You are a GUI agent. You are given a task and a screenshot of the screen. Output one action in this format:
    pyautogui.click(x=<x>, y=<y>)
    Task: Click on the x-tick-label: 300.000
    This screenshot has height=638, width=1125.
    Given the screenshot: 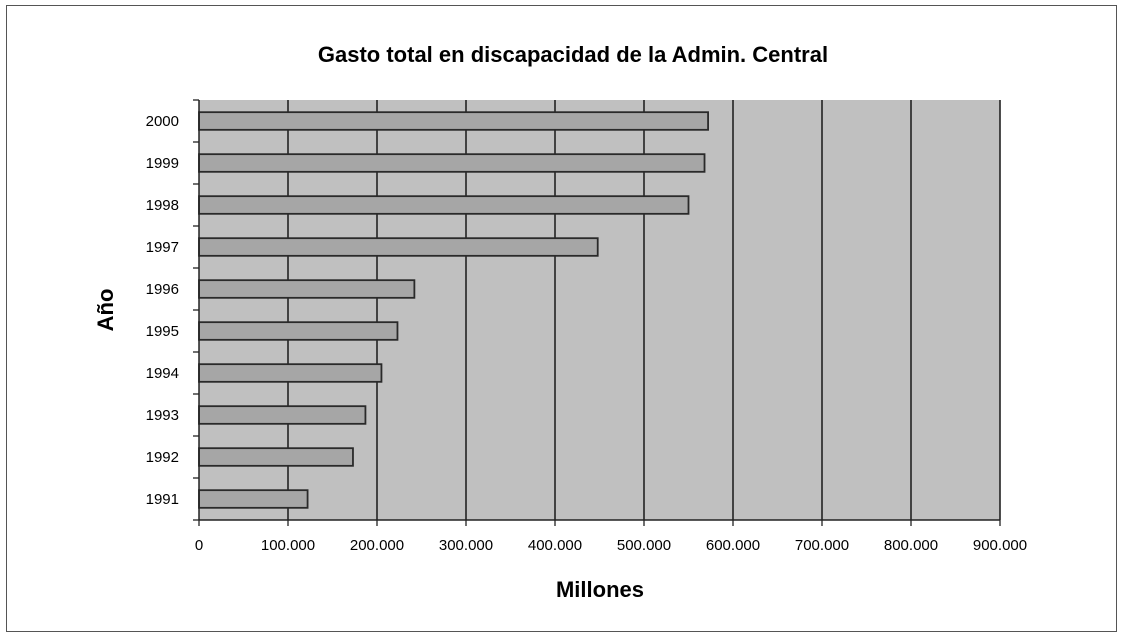 What is the action you would take?
    pyautogui.click(x=466, y=545)
    